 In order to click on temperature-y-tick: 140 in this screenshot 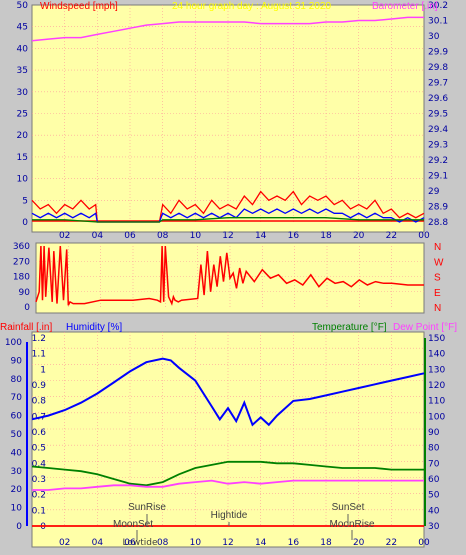, I will do `click(436, 355)`.